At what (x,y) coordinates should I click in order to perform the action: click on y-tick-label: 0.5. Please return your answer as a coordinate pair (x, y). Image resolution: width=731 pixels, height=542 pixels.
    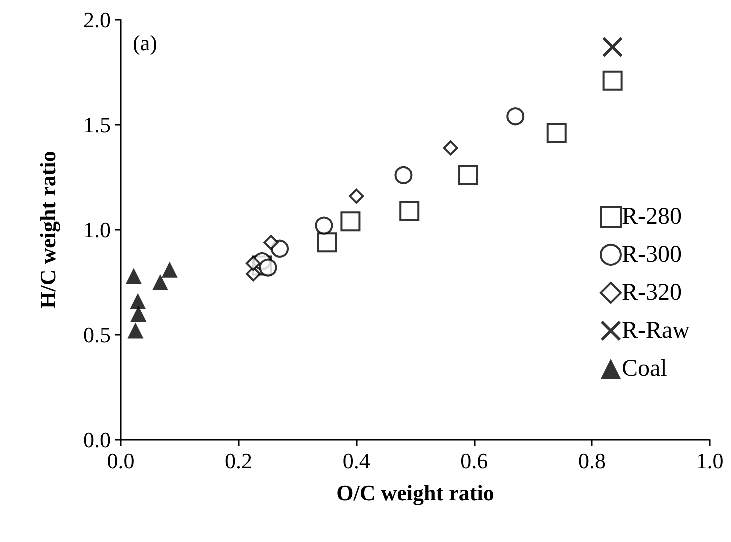
    Looking at the image, I should click on (97, 335).